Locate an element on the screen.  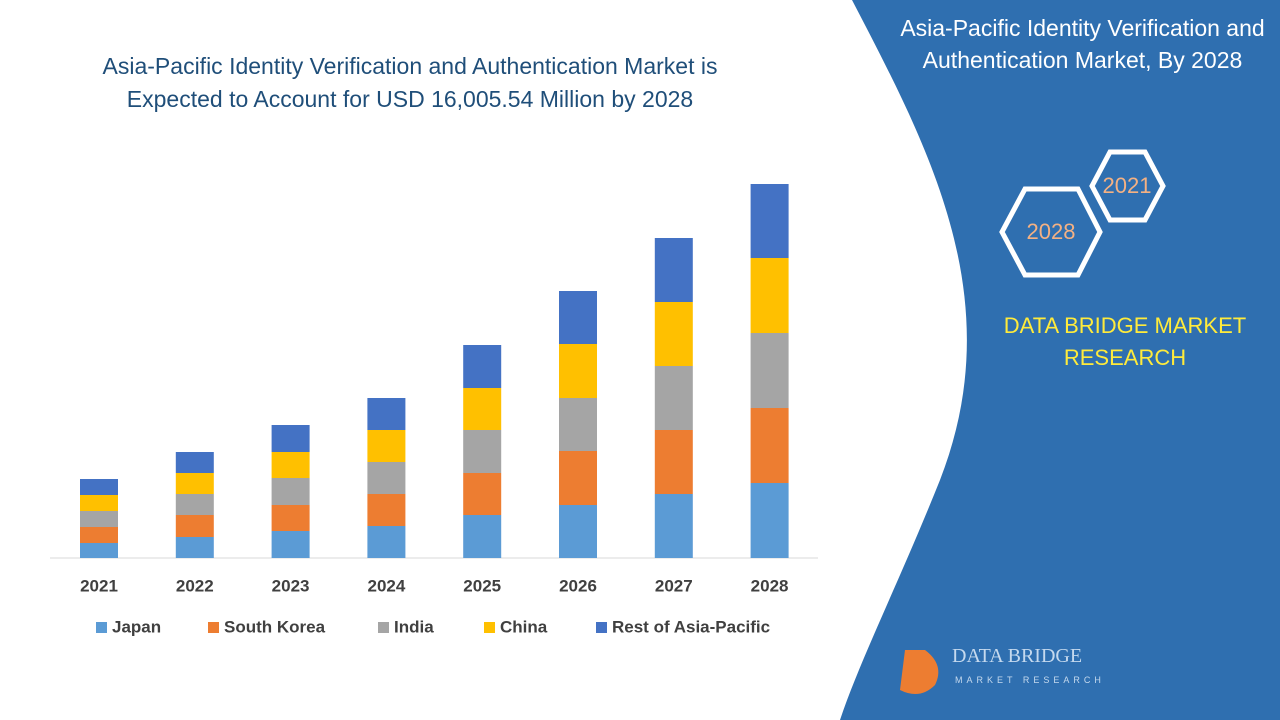
logo-mark is located at coordinates (919, 672).